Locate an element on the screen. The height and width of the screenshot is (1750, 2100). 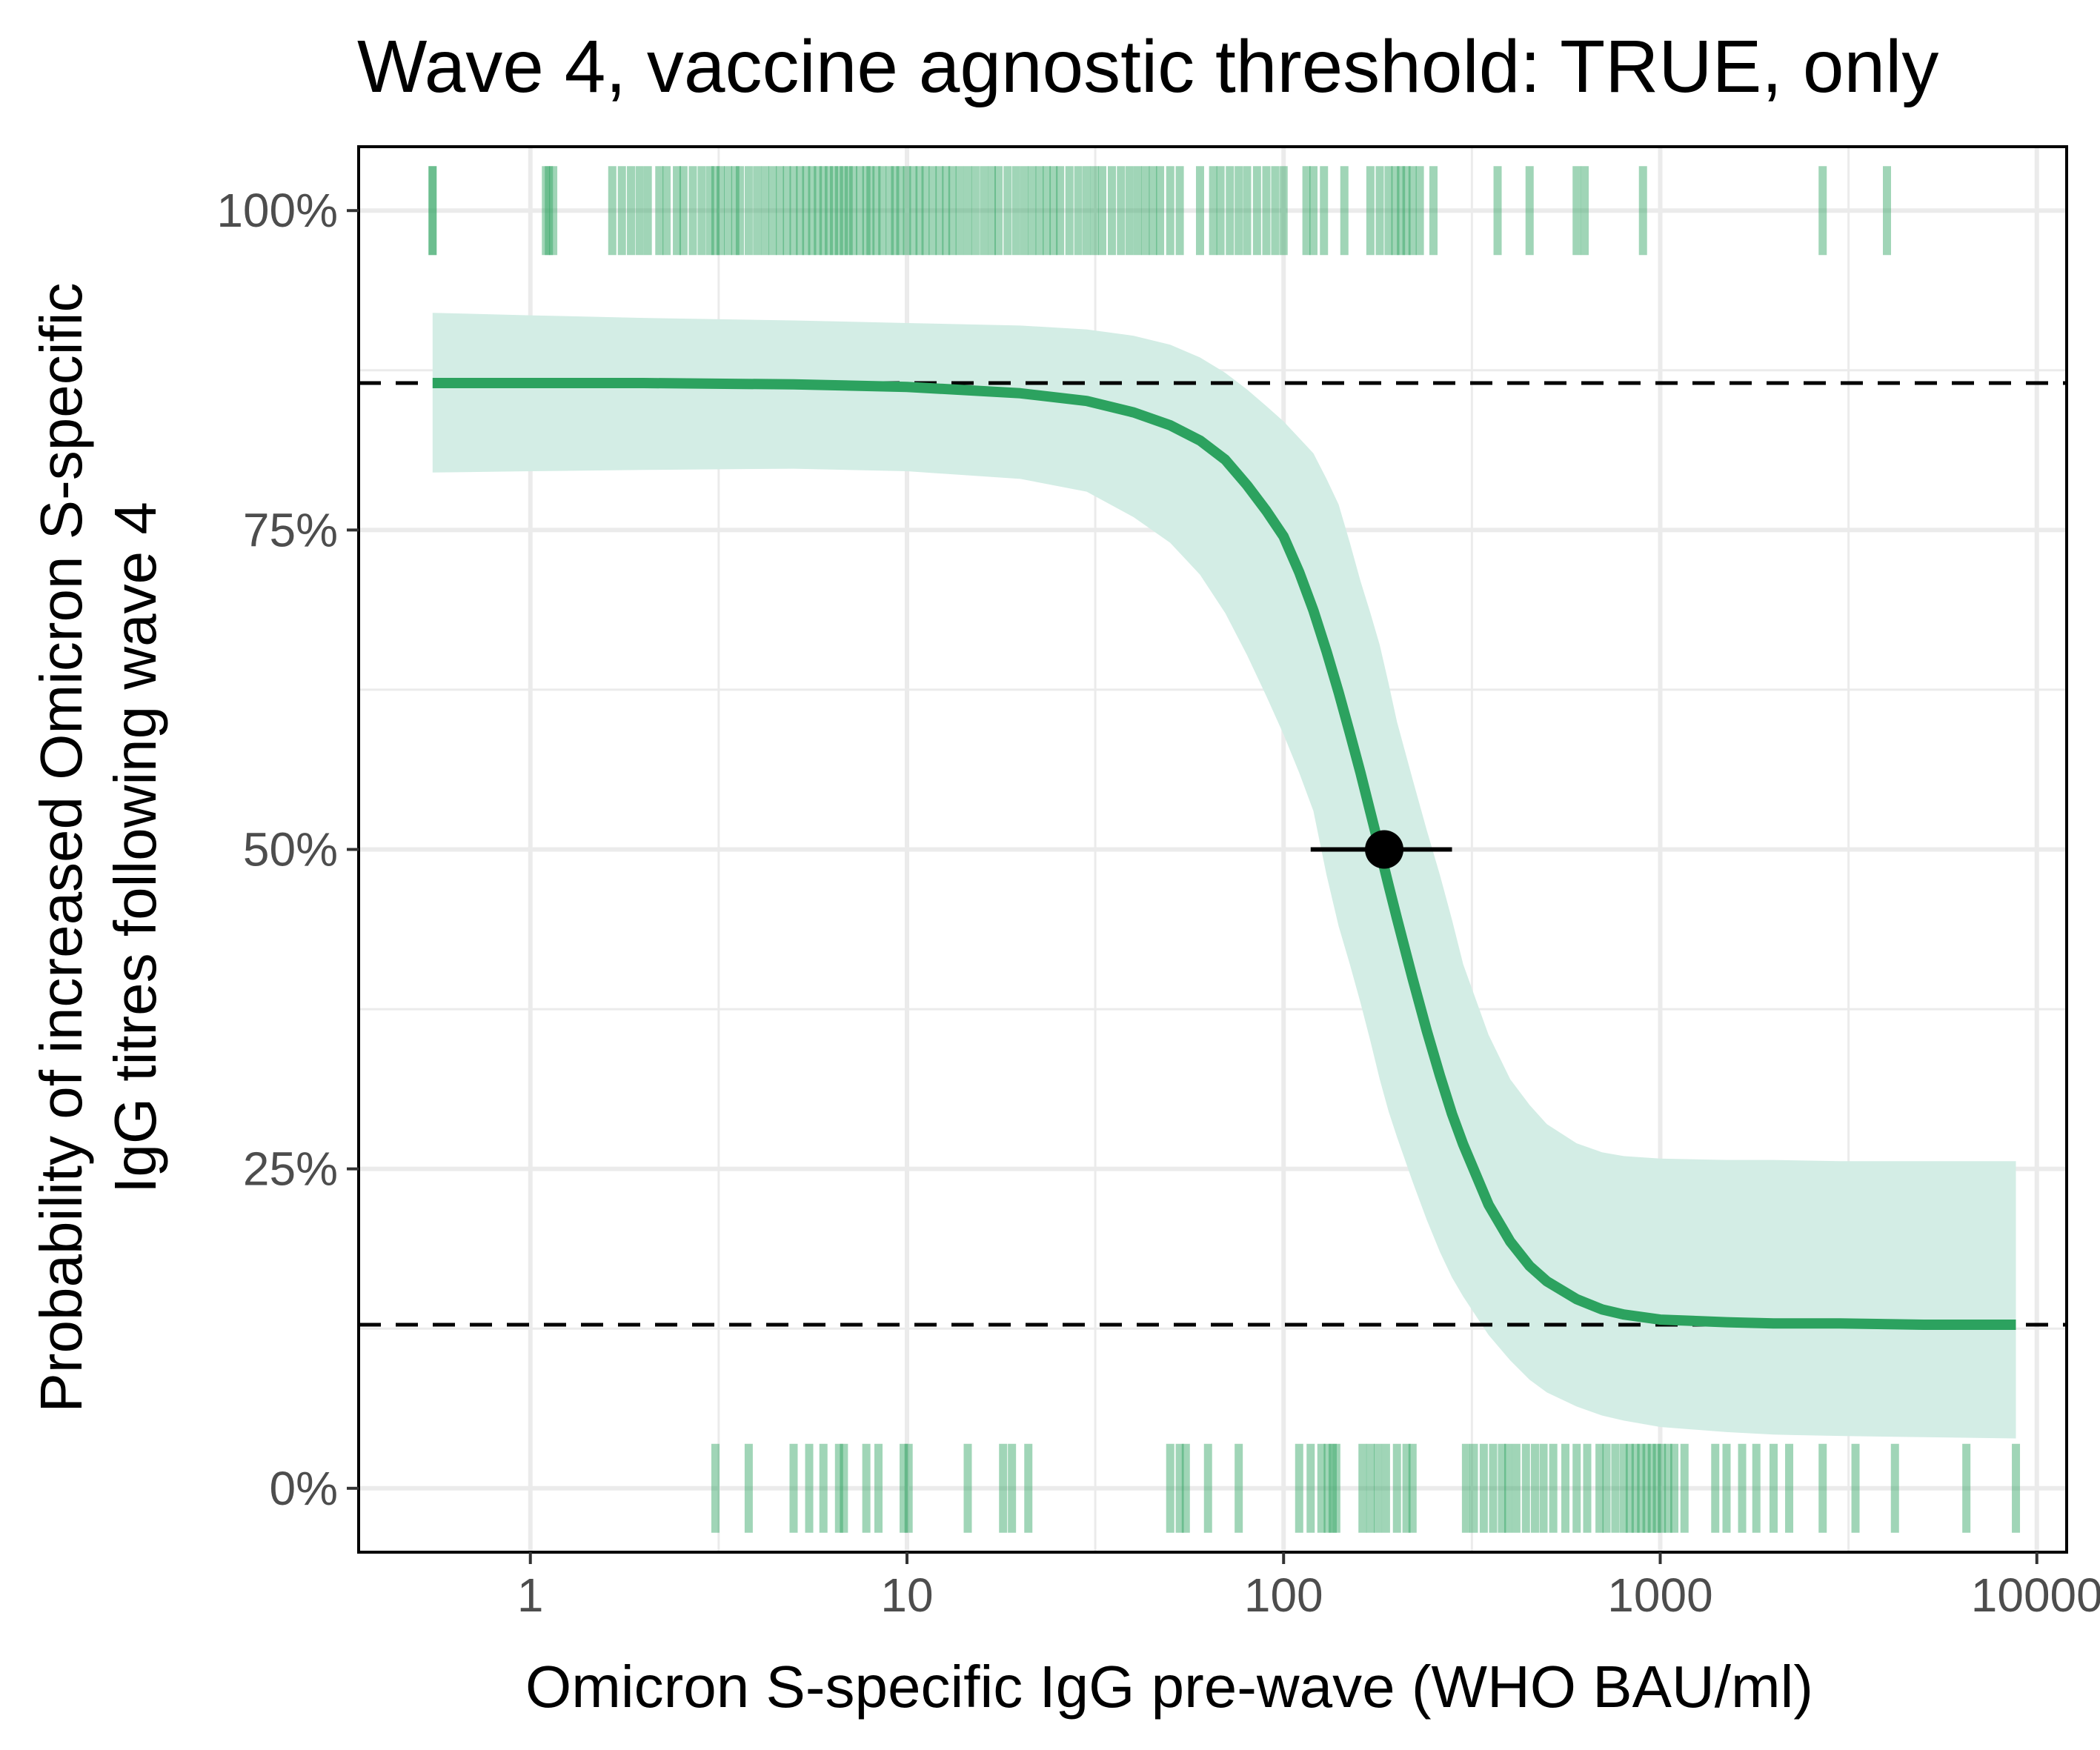
x-tick-label: 100 is located at coordinates (1283, 1595).